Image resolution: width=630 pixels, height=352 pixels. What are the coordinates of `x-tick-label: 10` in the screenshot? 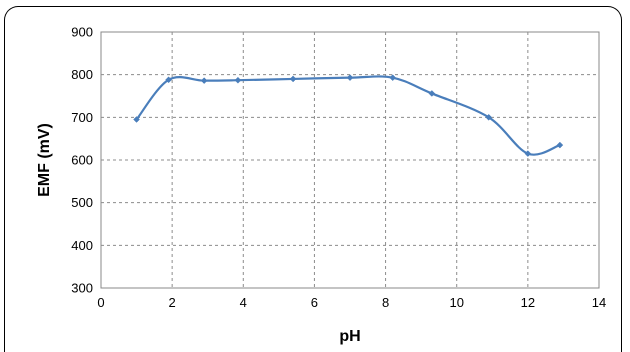 It's located at (456, 302).